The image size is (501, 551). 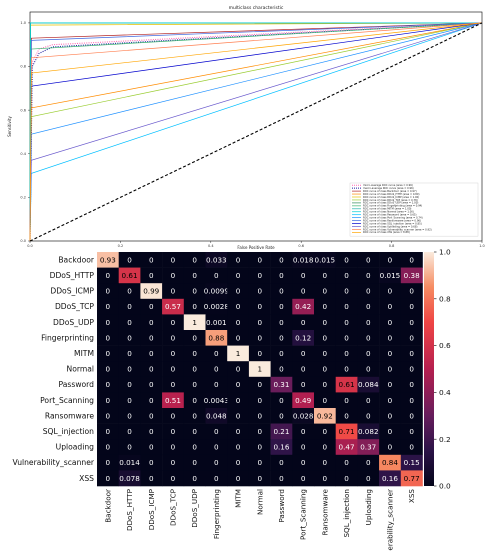 I want to click on heatmap-column-label: DDoS_TCP, so click(x=172, y=507).